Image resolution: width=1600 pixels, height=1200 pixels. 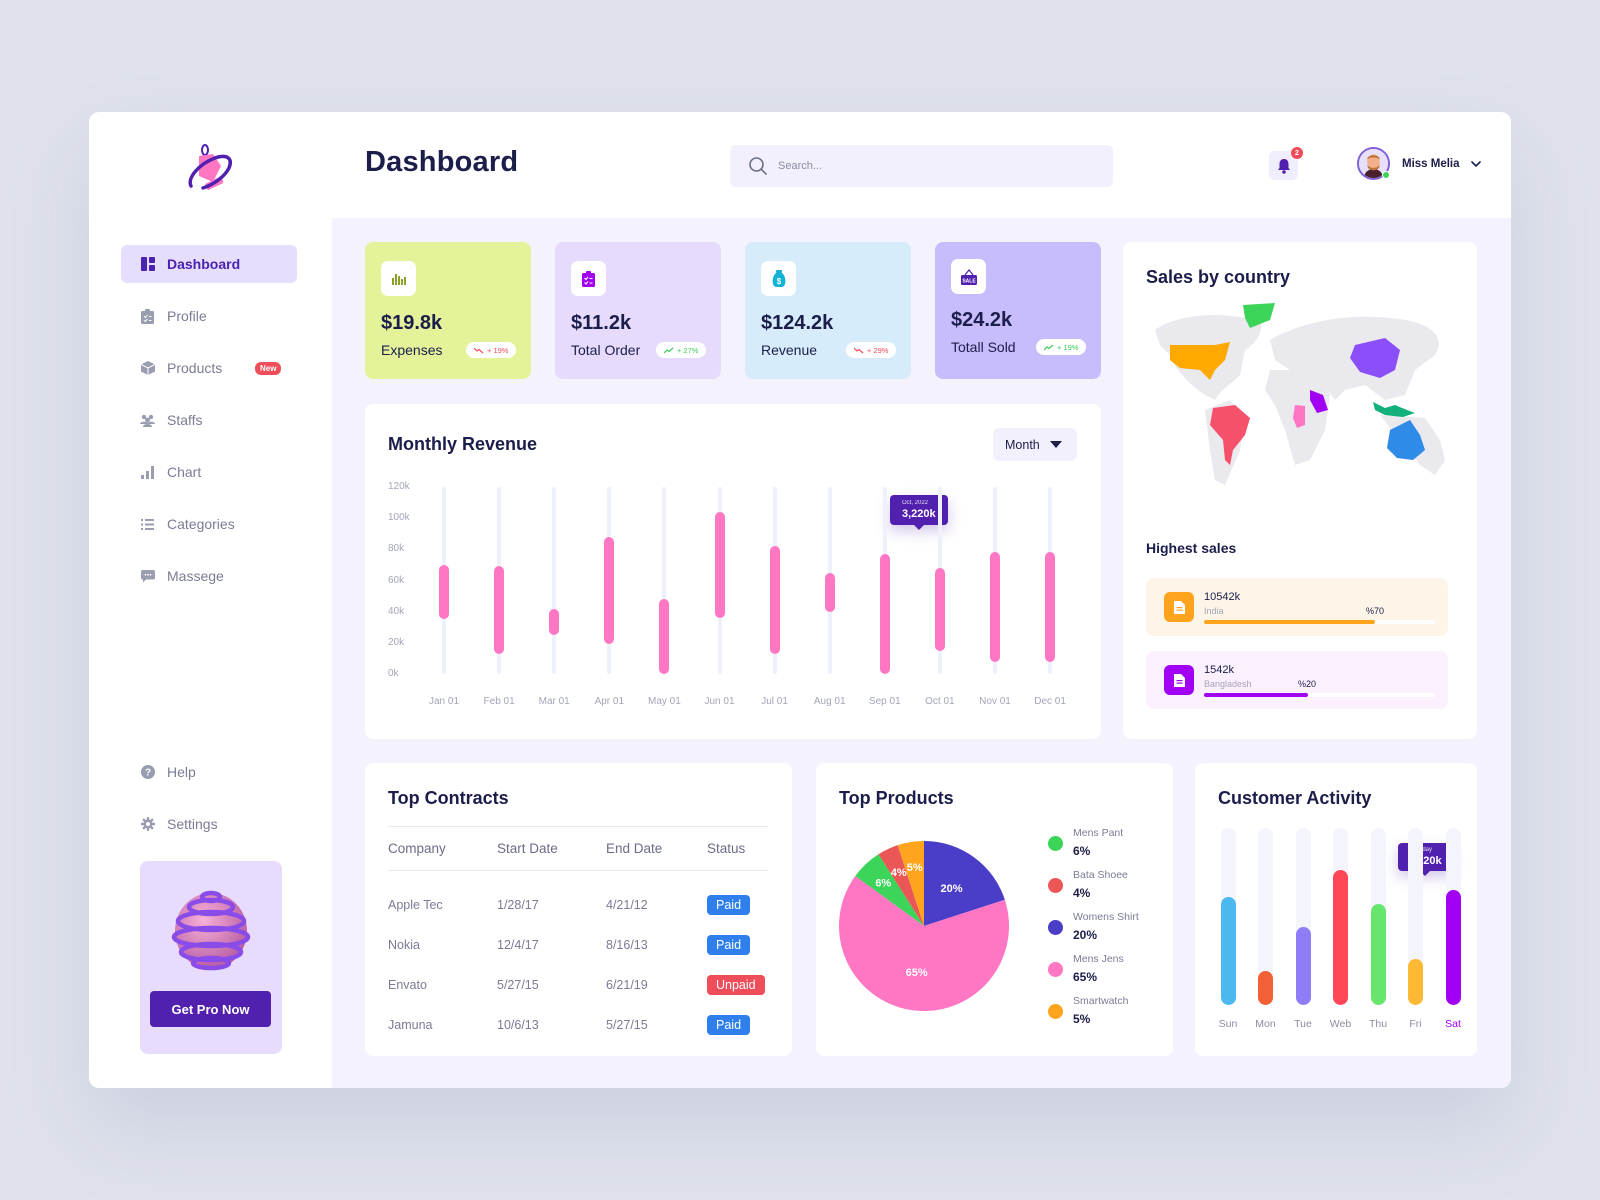 I want to click on table-row: Nokia 12/4/17 8/16/13 Paid, so click(x=578, y=945).